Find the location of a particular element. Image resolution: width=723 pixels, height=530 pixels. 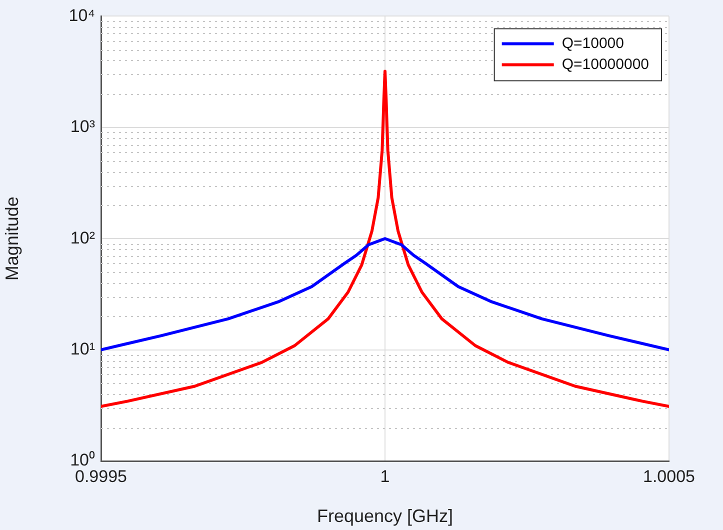

x-tick-label: 1 is located at coordinates (385, 476).